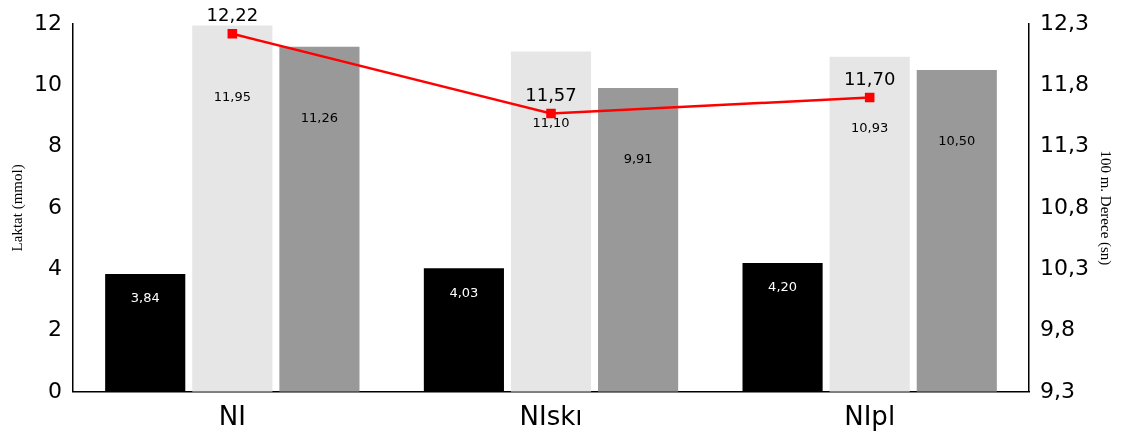 The height and width of the screenshot is (437, 1123). I want to click on y-axis-title: Laktat (mmol), so click(17, 208).